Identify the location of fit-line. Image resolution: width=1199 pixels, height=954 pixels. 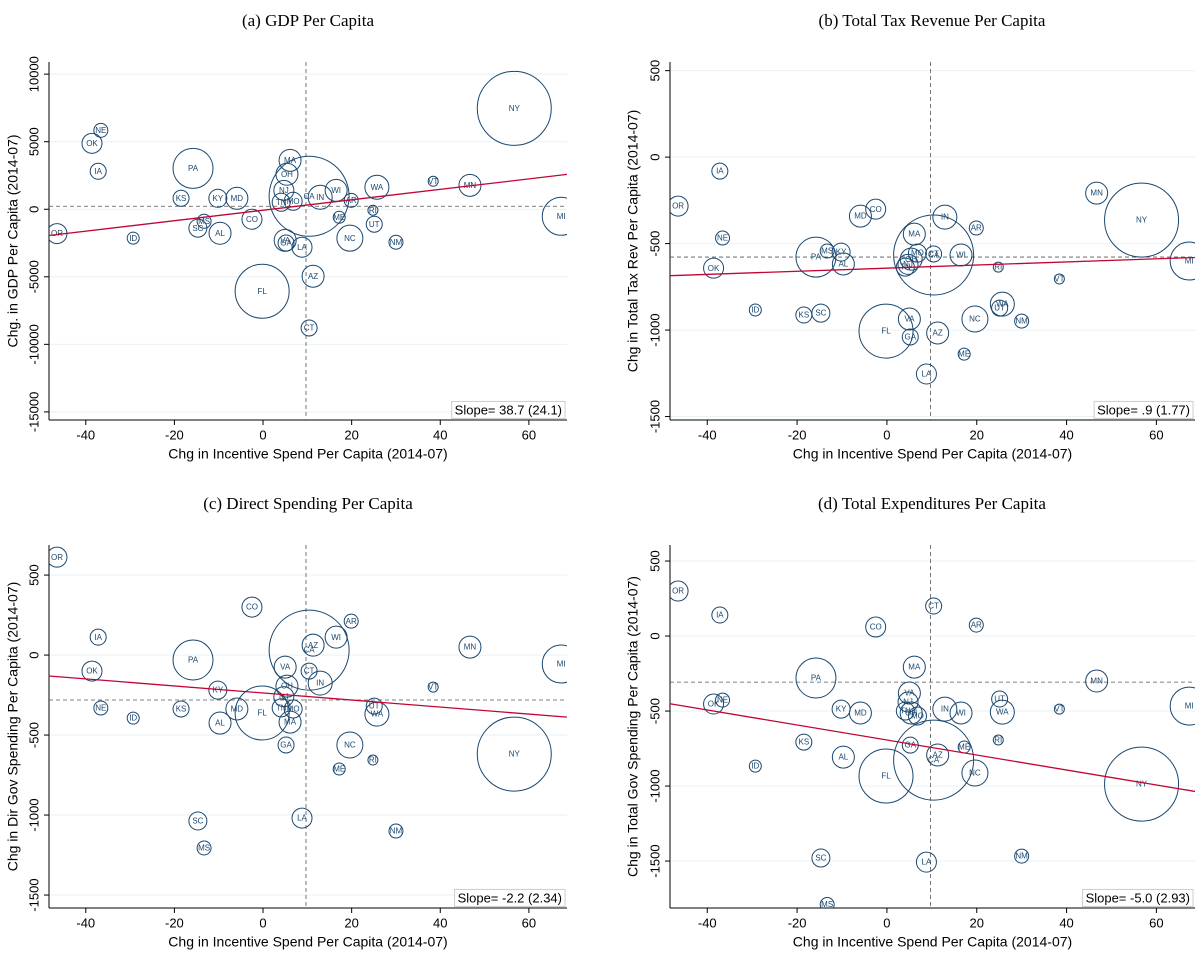
(308, 205).